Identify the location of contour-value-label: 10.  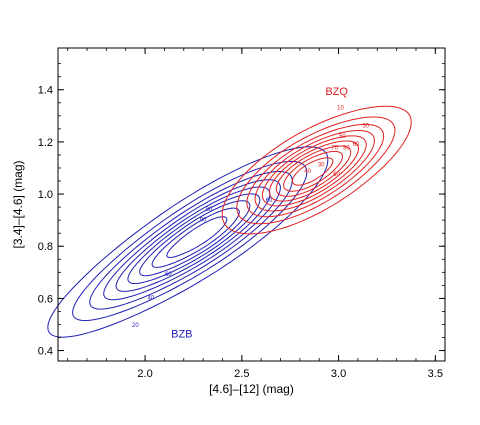
(340, 108).